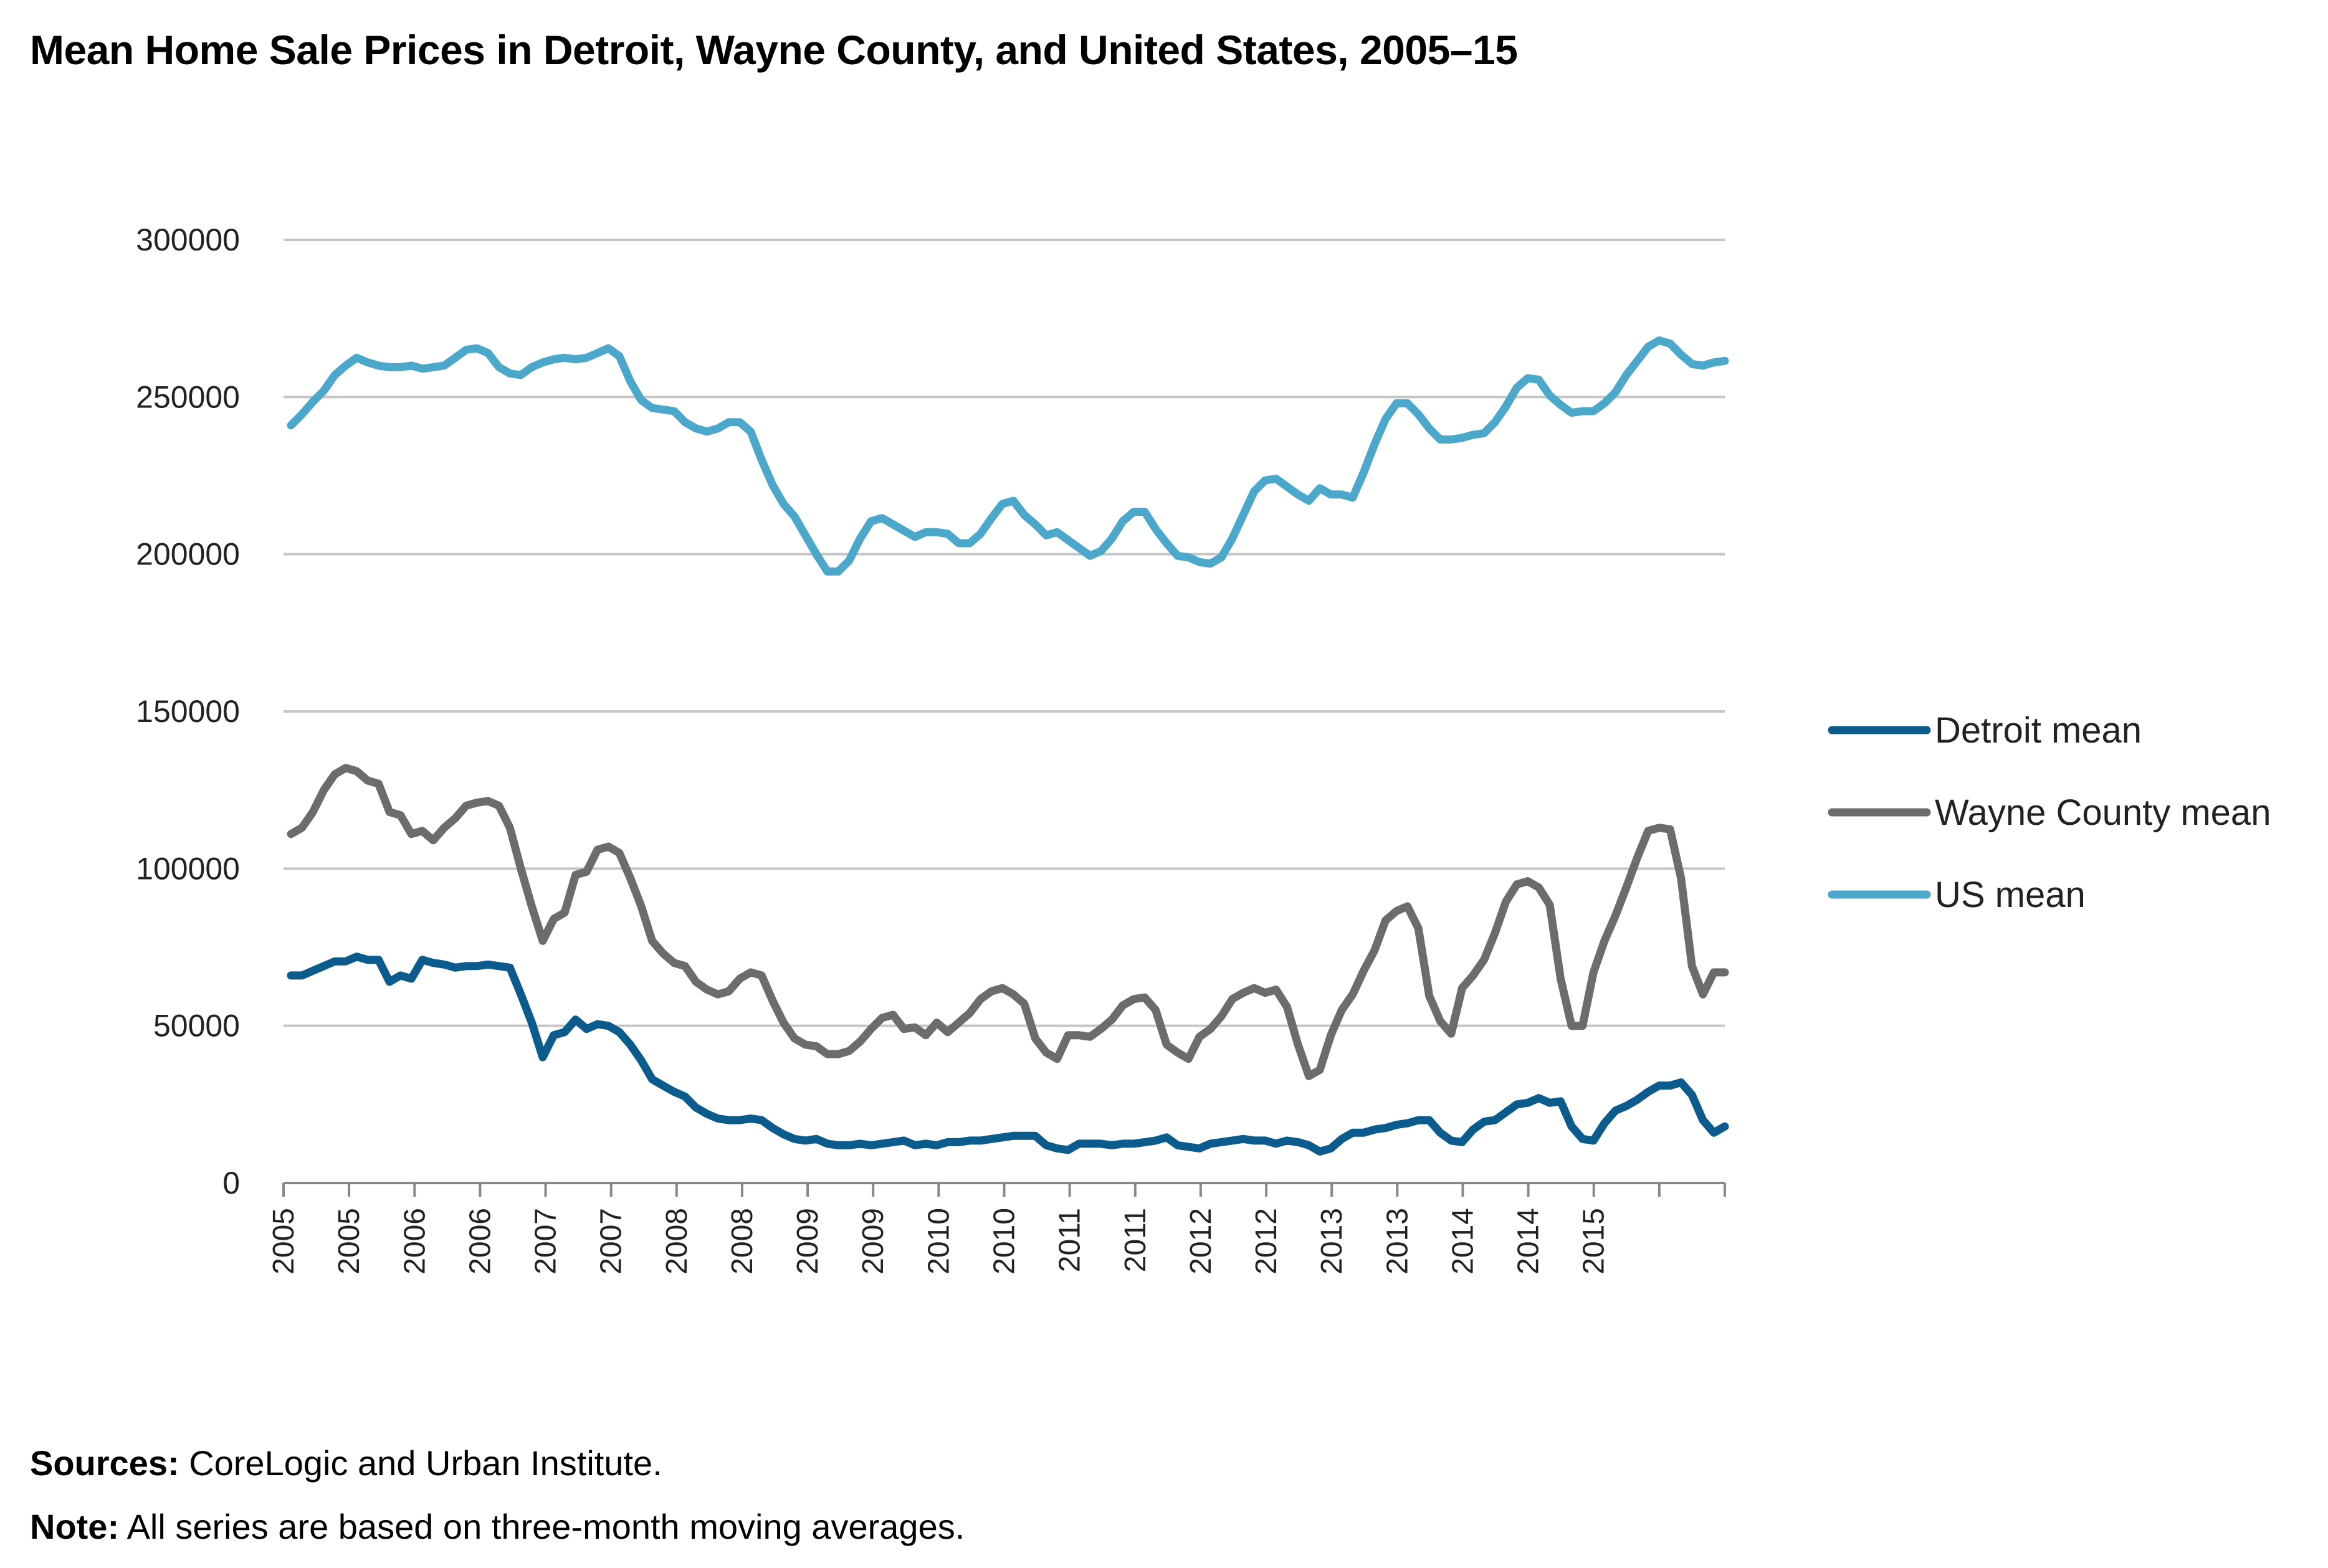 The height and width of the screenshot is (1568, 2328). I want to click on legend-label: US mean, so click(2011, 895).